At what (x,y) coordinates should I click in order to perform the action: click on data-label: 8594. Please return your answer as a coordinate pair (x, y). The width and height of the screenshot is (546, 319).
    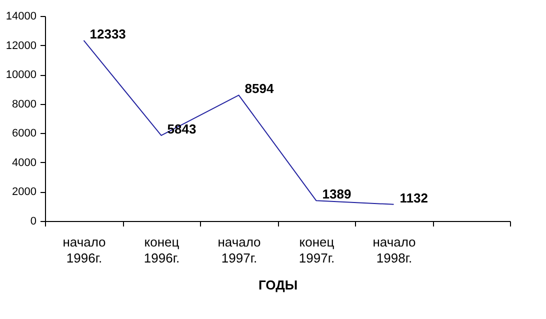
    Looking at the image, I should click on (259, 88).